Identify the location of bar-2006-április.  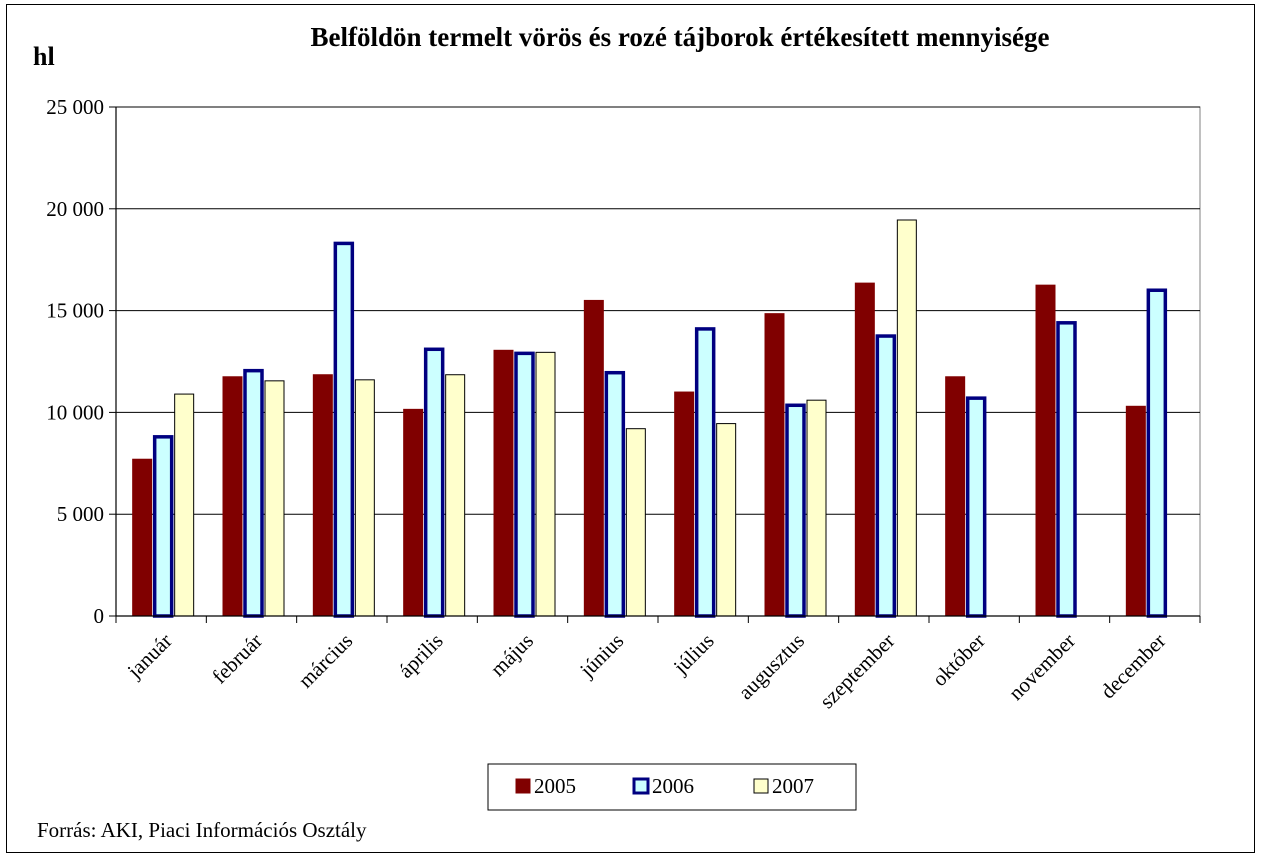
(434, 482).